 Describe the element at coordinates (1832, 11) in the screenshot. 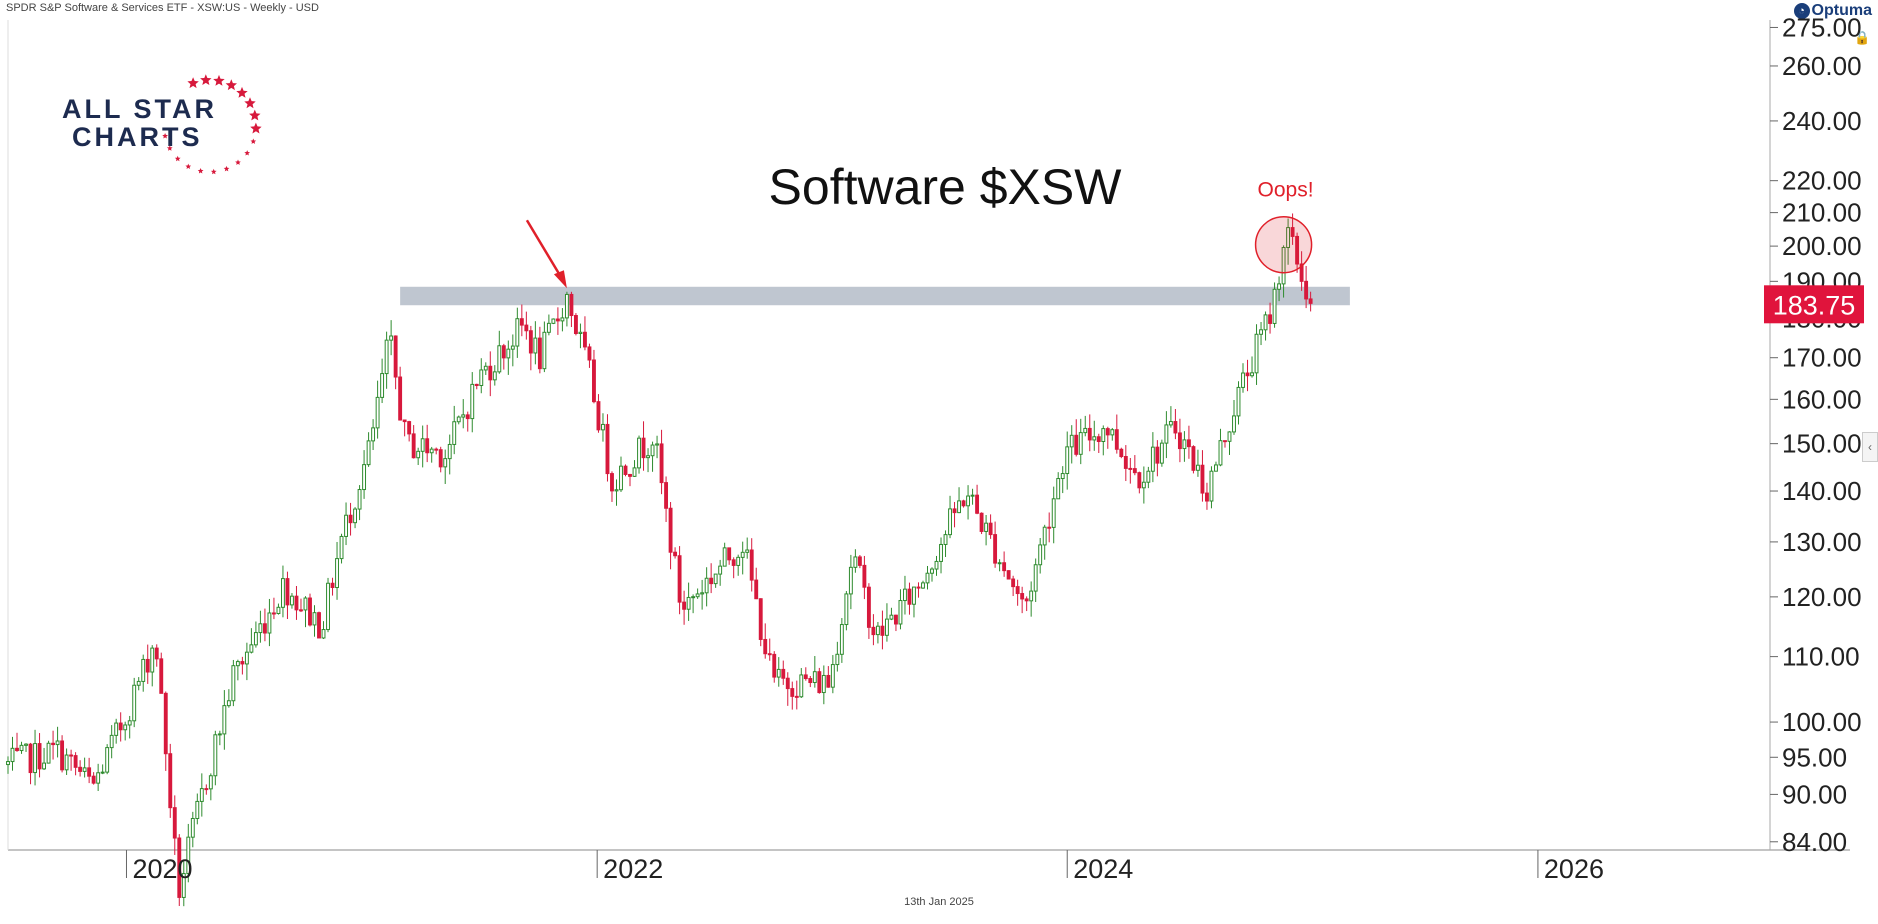

I see `brand: ◔ Optuma` at that location.